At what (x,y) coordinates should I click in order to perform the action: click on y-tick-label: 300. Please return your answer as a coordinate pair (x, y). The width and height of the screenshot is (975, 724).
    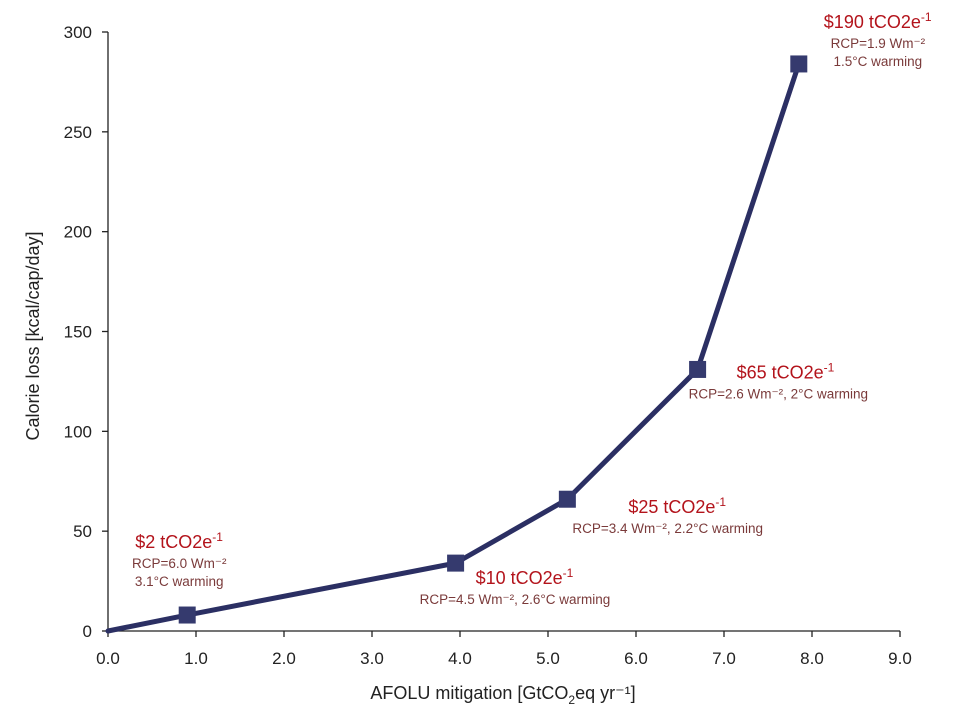
    Looking at the image, I should click on (78, 32).